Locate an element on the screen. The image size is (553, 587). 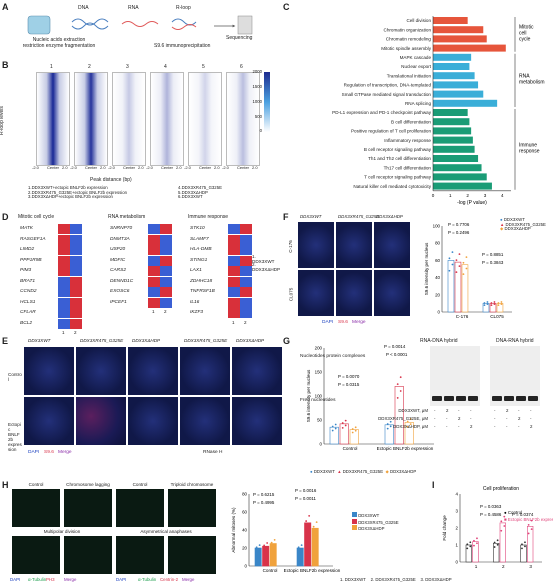
h-stain-b: Centrin-2 is located at coordinates (169, 579).